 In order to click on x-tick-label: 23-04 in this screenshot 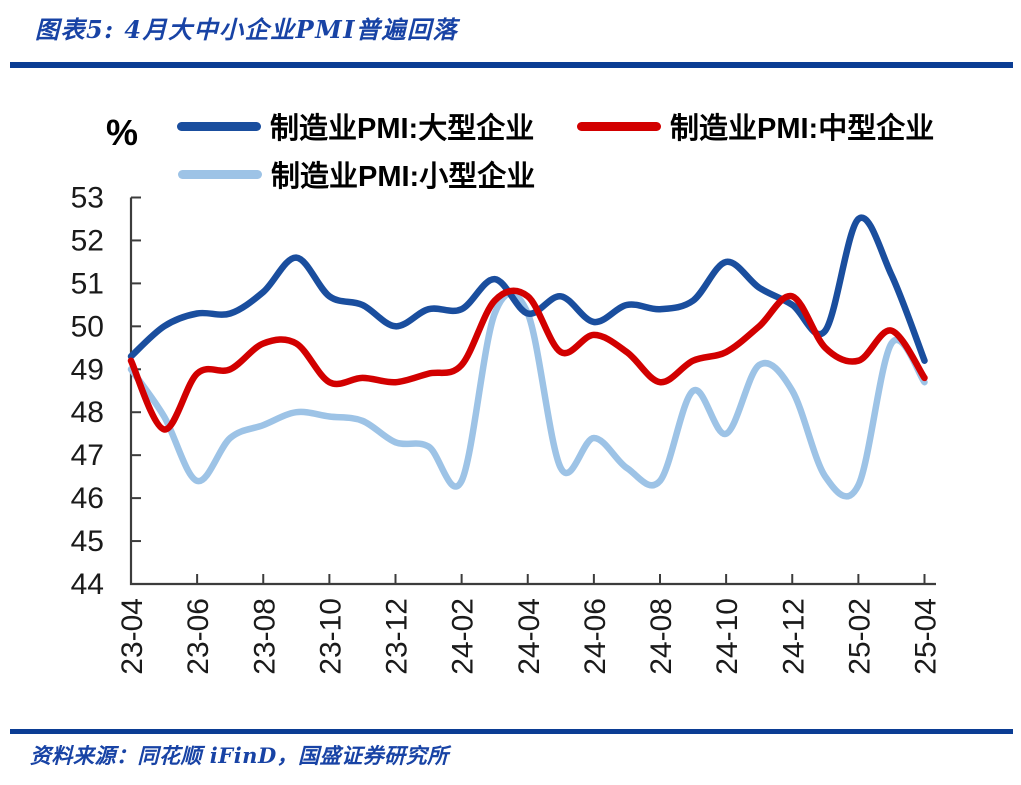, I will do `click(132, 636)`.